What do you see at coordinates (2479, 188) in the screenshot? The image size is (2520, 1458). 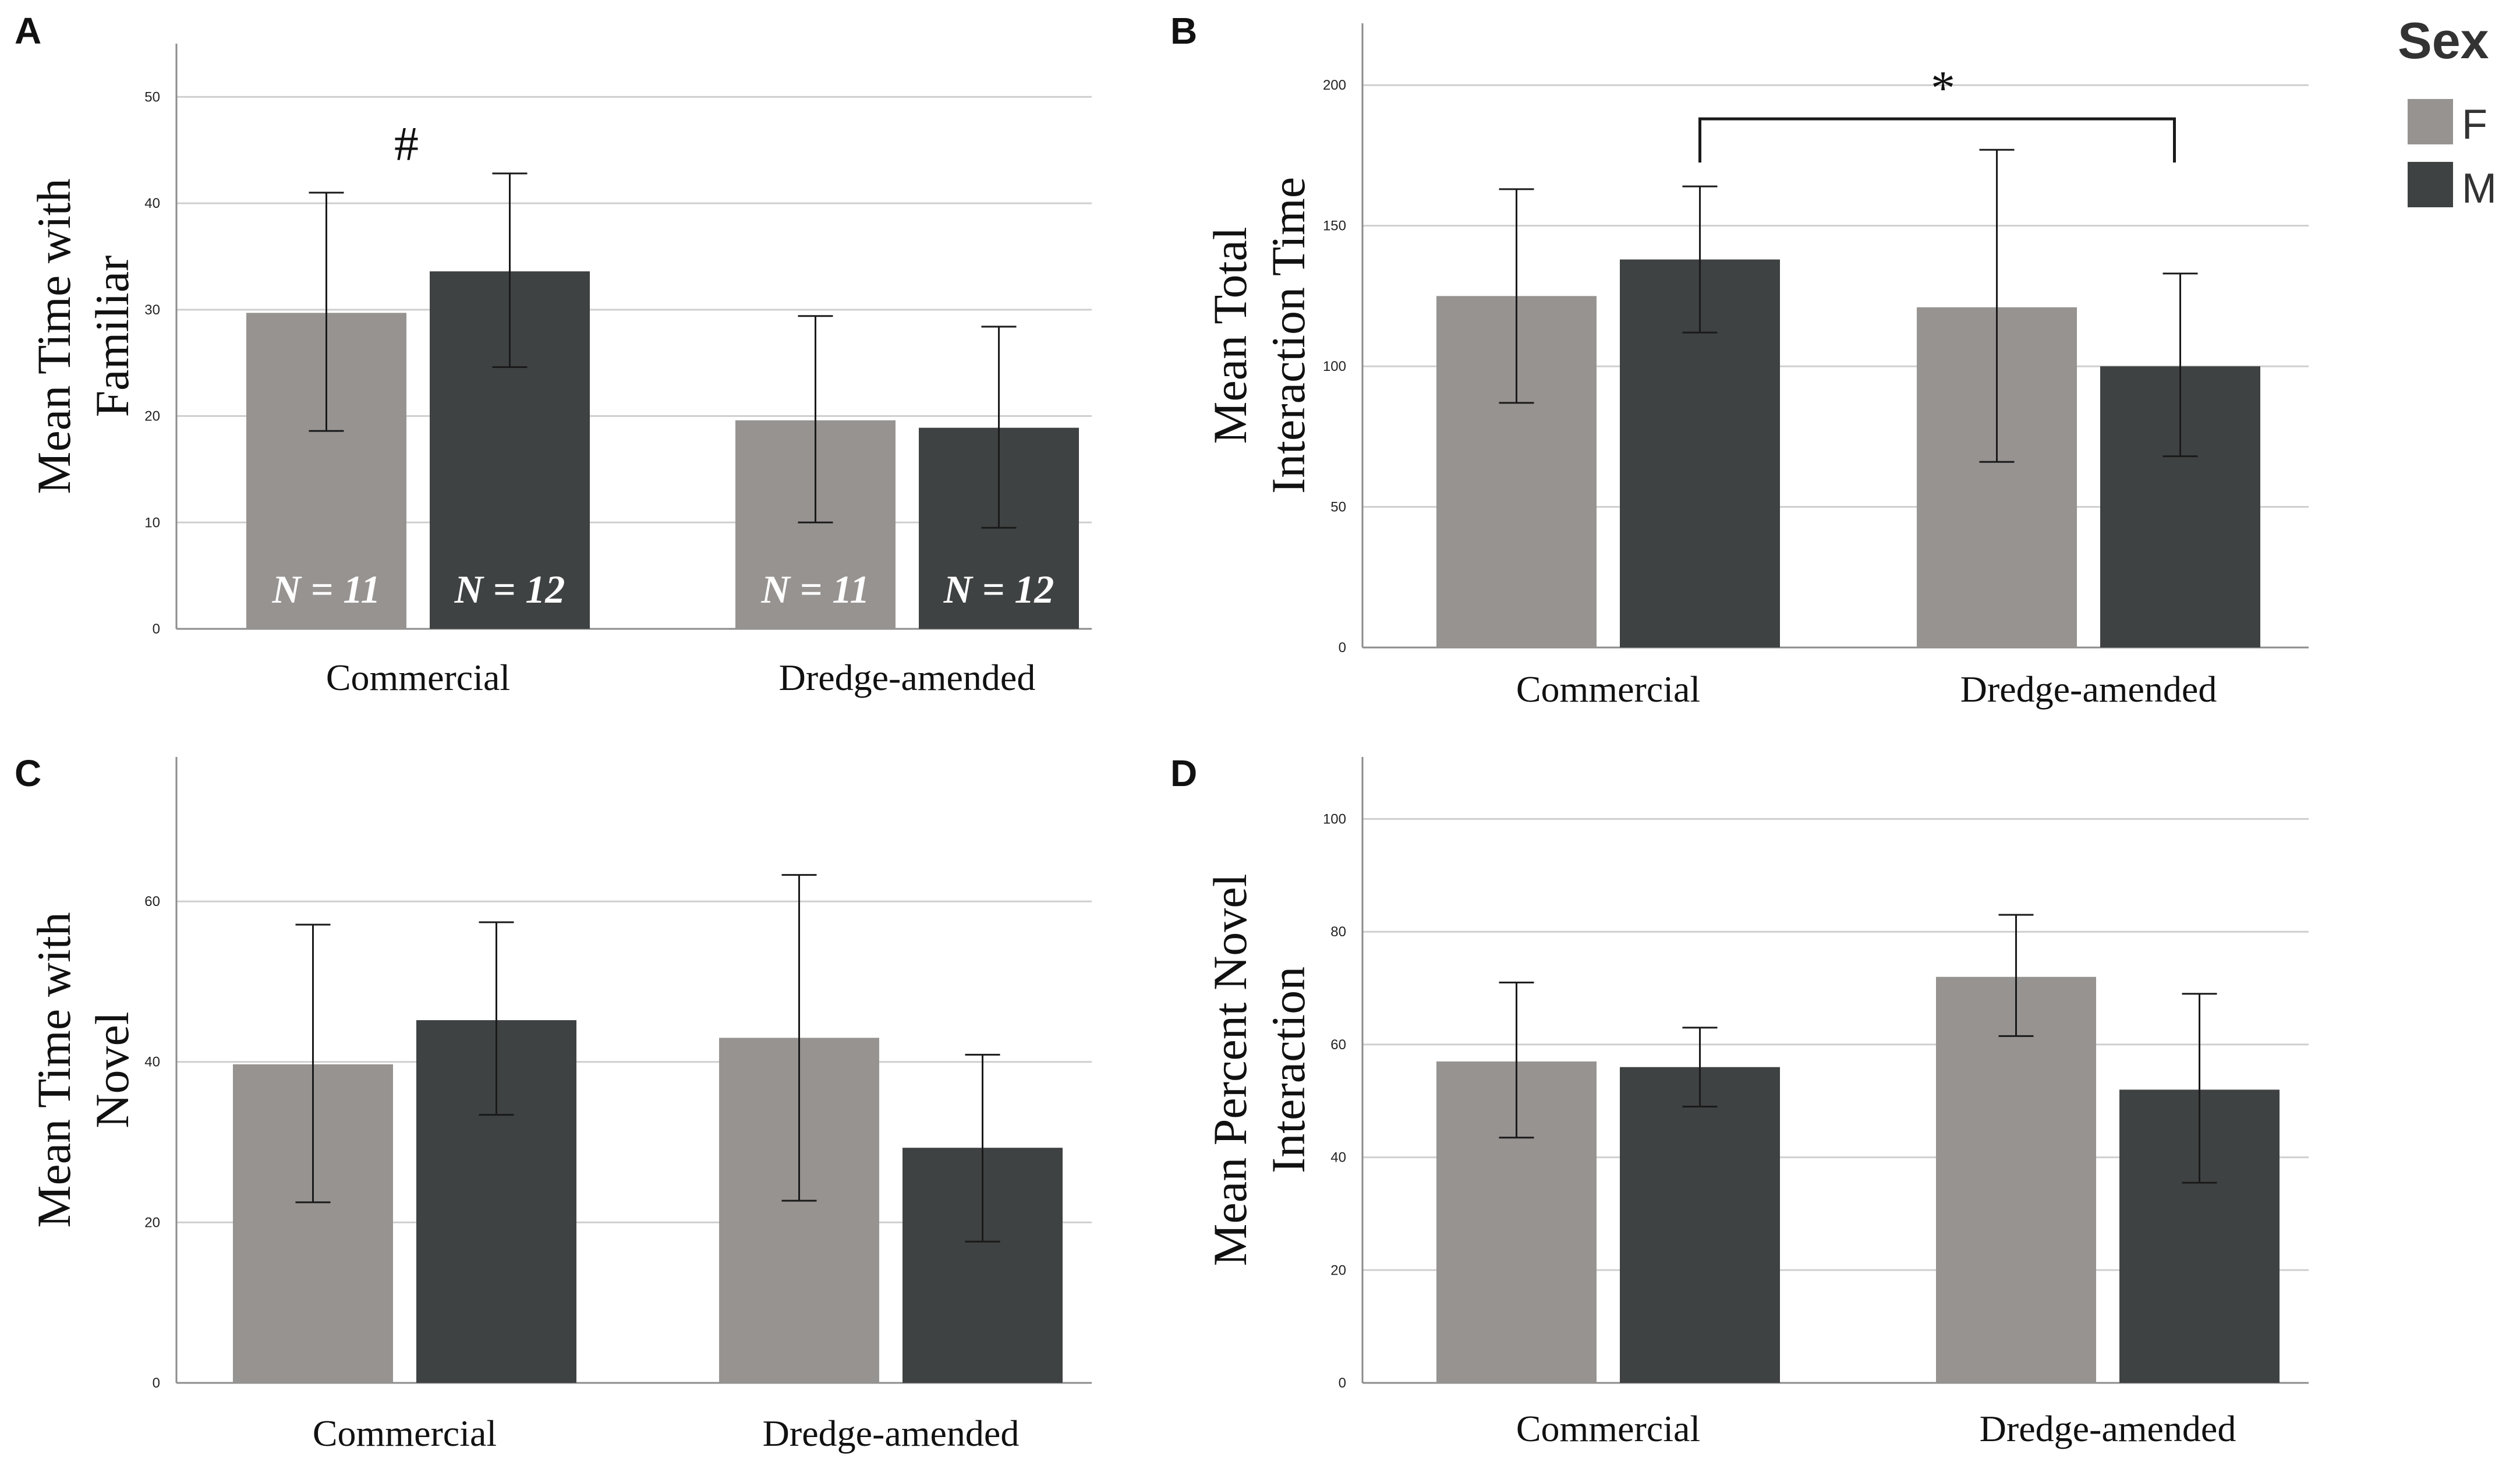 I see `legend-label-m: M` at bounding box center [2479, 188].